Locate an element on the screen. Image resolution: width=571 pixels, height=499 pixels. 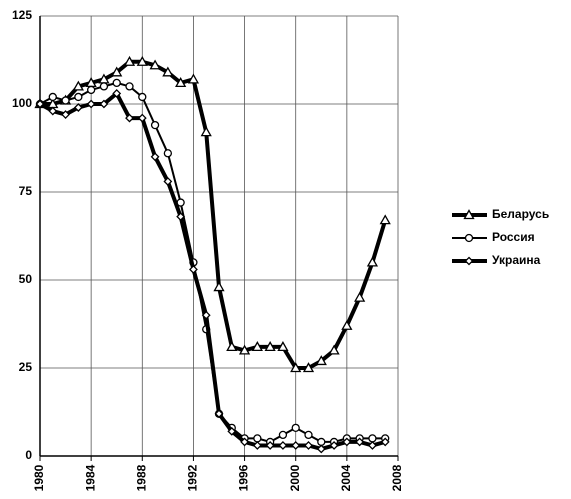
x-tick-label: 1988 is located at coordinates (141, 477).